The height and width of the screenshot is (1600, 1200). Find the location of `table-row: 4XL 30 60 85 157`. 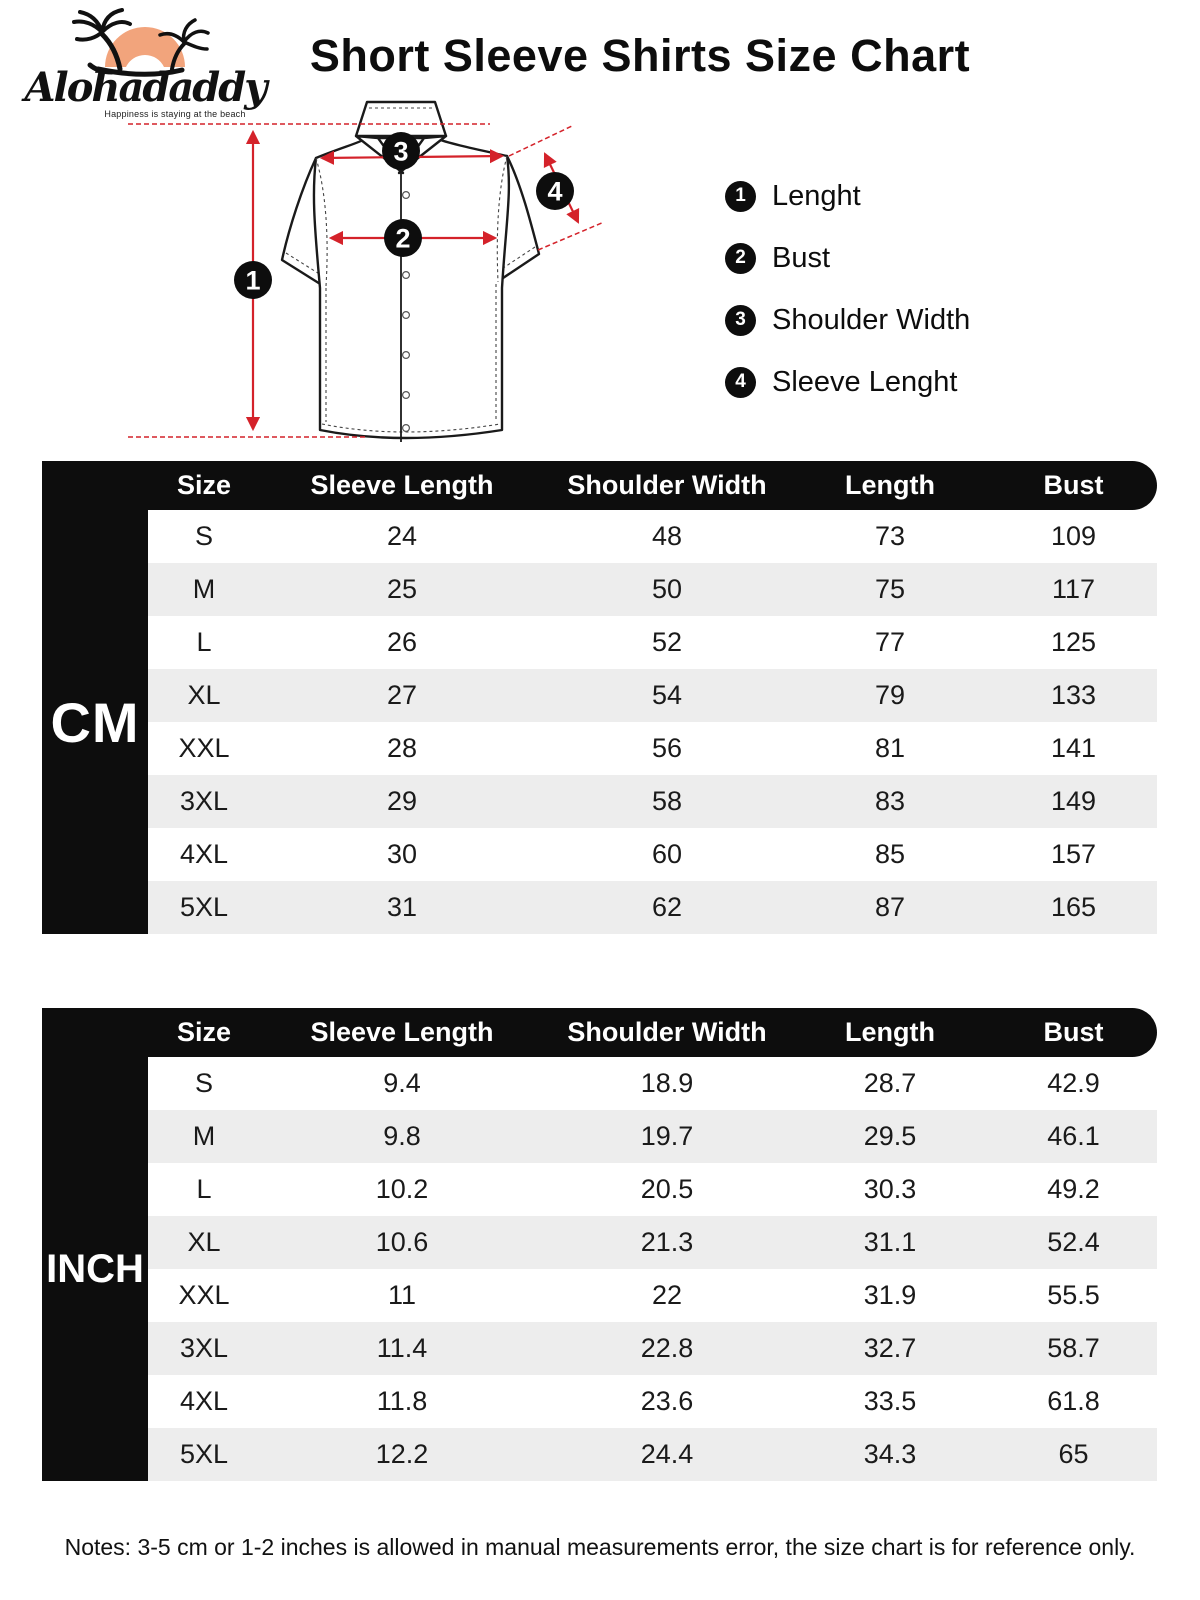

table-row: 4XL 30 60 85 157 is located at coordinates (652, 854).